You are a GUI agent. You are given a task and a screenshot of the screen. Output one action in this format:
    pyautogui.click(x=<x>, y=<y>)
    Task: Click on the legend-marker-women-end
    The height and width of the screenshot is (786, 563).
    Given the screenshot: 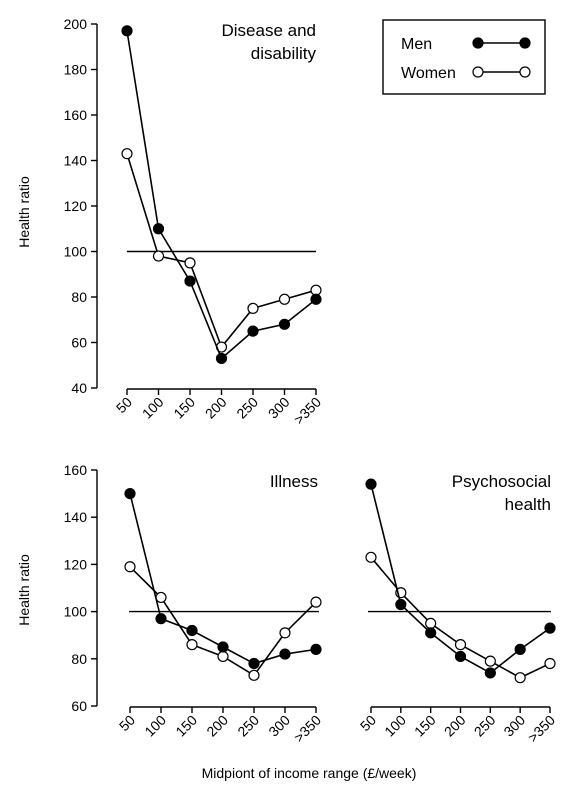 What is the action you would take?
    pyautogui.click(x=525, y=72)
    